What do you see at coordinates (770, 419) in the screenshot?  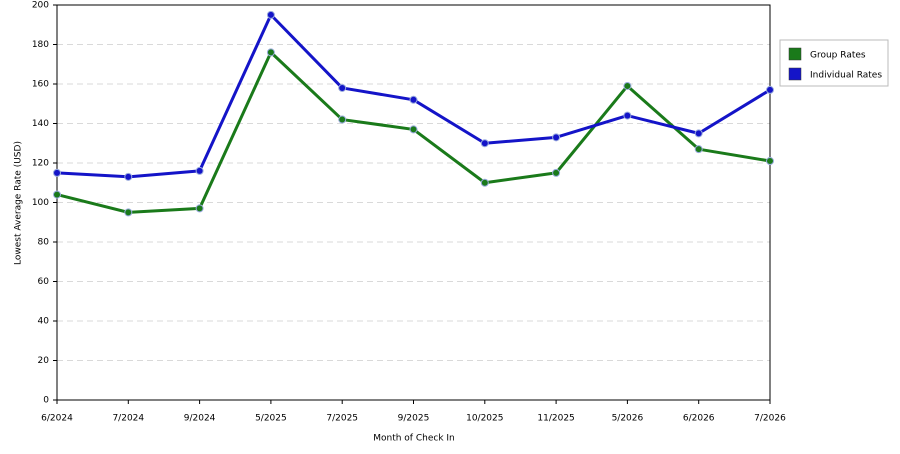 I see `x-tick-label: 7/2026` at bounding box center [770, 419].